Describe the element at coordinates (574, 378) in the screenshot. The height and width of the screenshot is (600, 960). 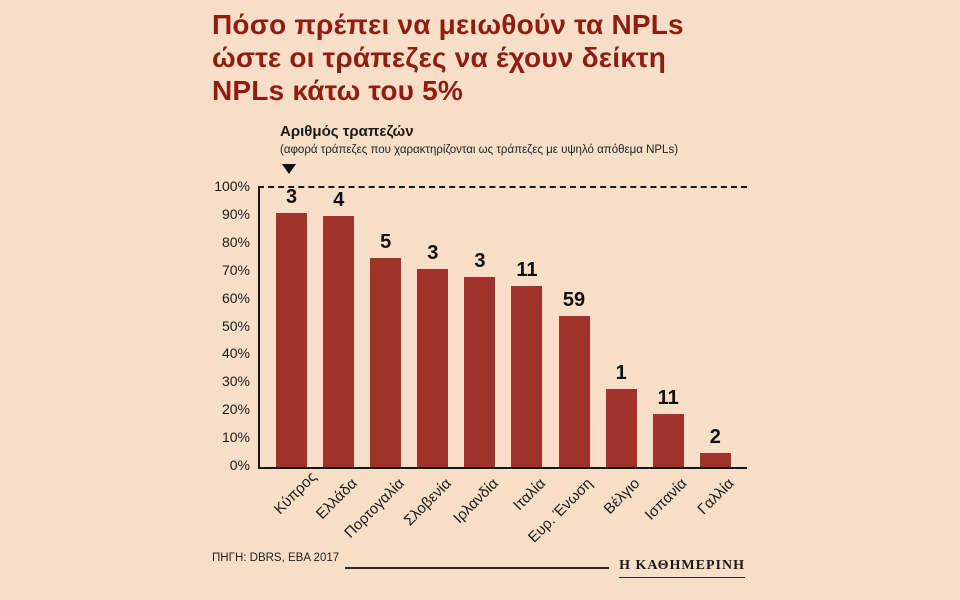
I see `bar: 59` at that location.